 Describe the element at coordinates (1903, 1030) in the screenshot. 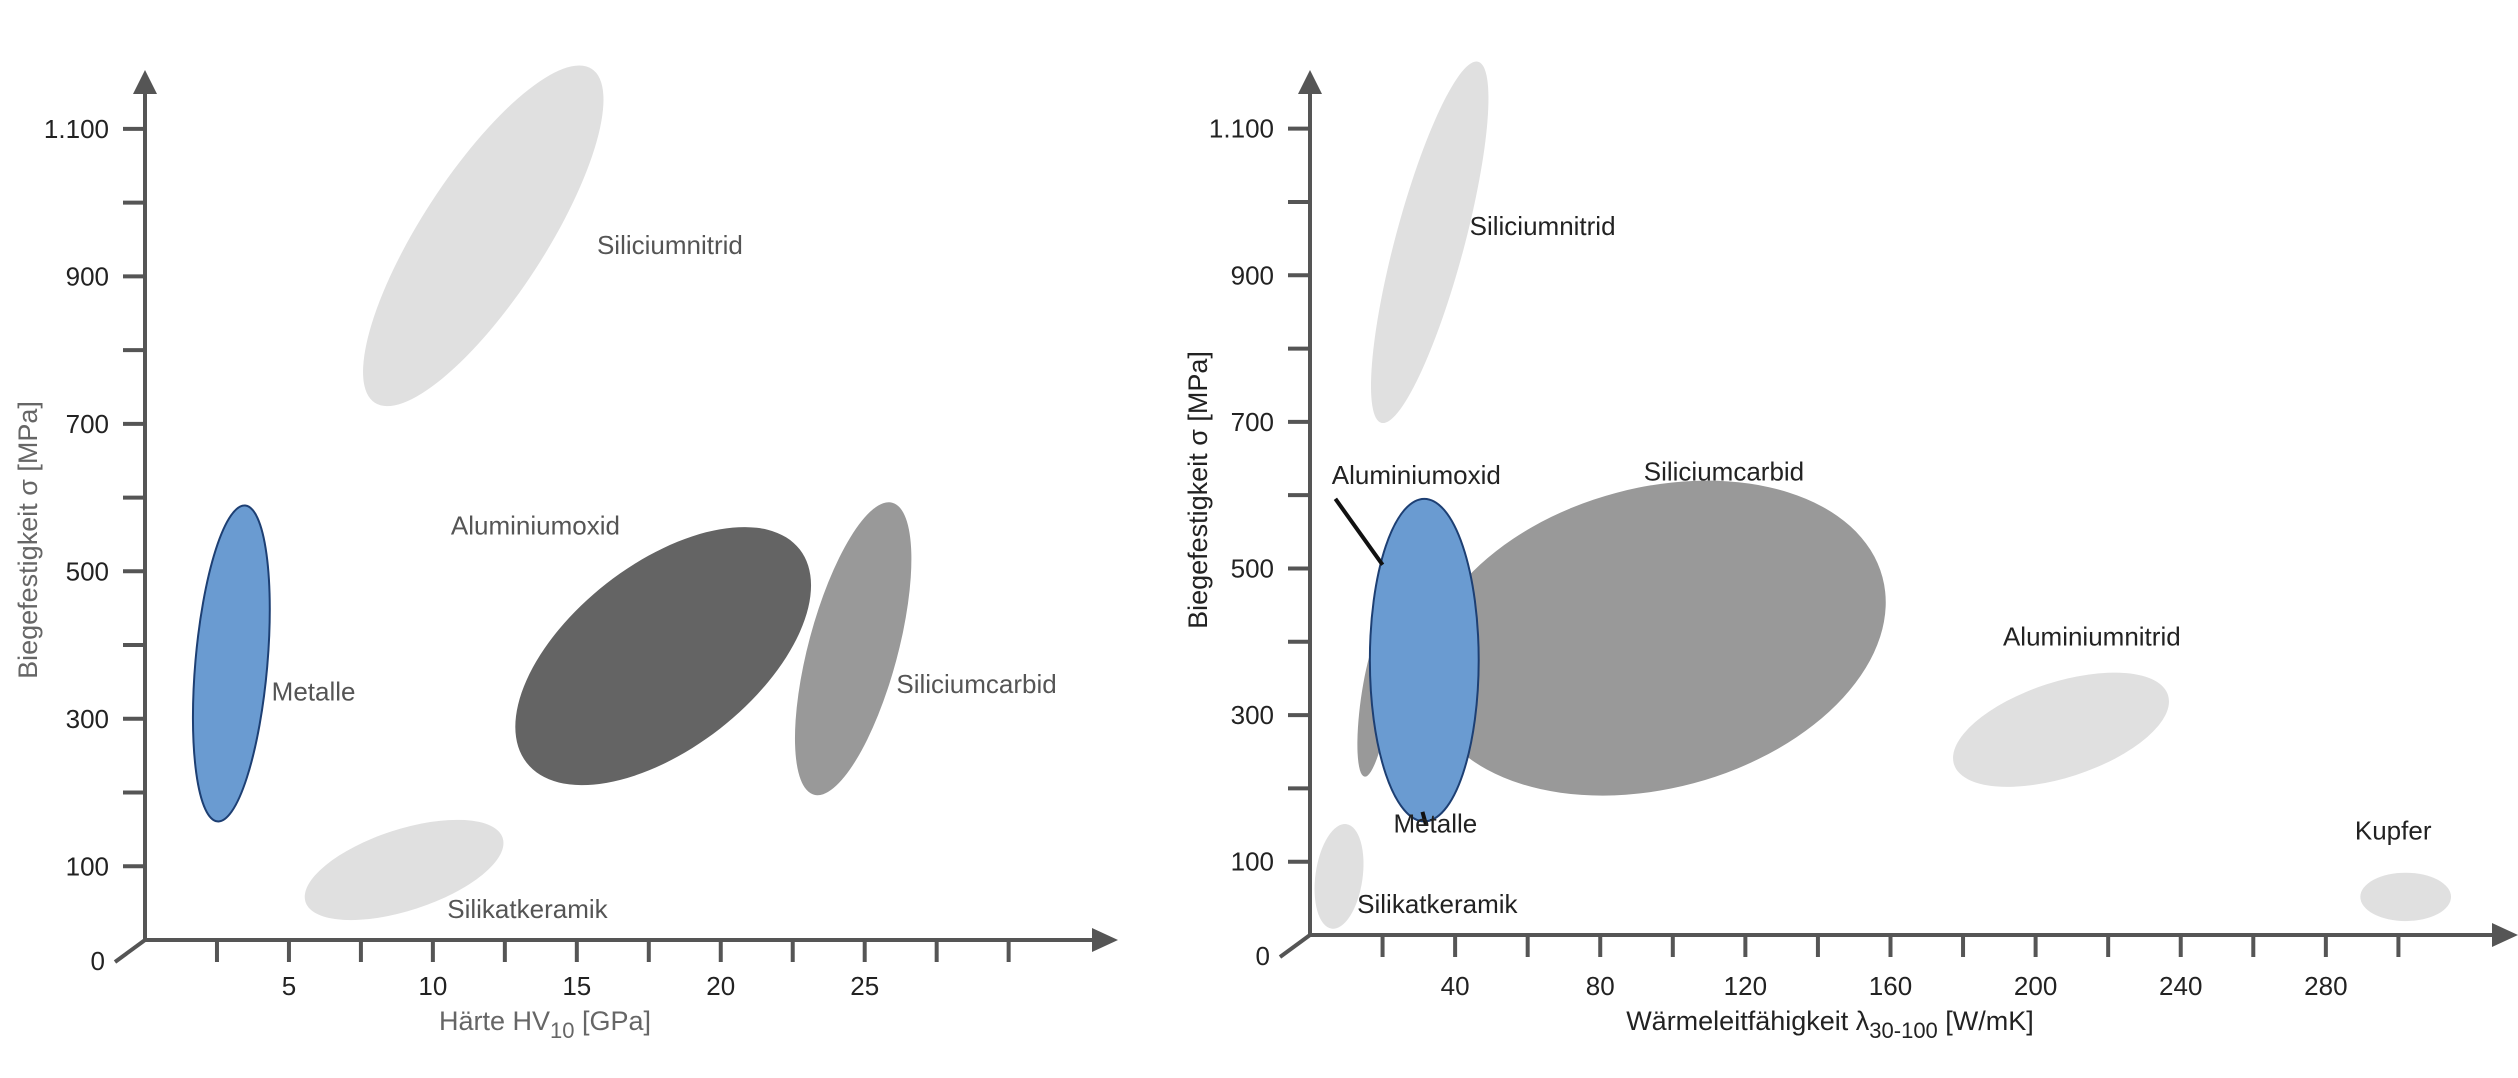

I see `x-axis-title-sub: 30-100` at that location.